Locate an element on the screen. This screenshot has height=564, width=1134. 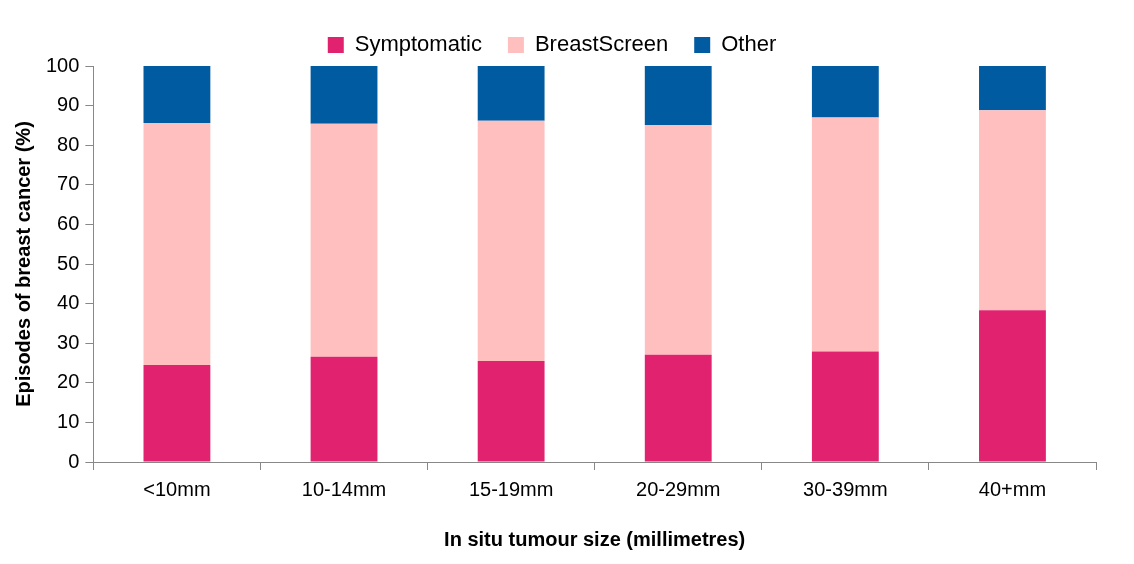
x-tick-label: <10mm is located at coordinates (177, 488).